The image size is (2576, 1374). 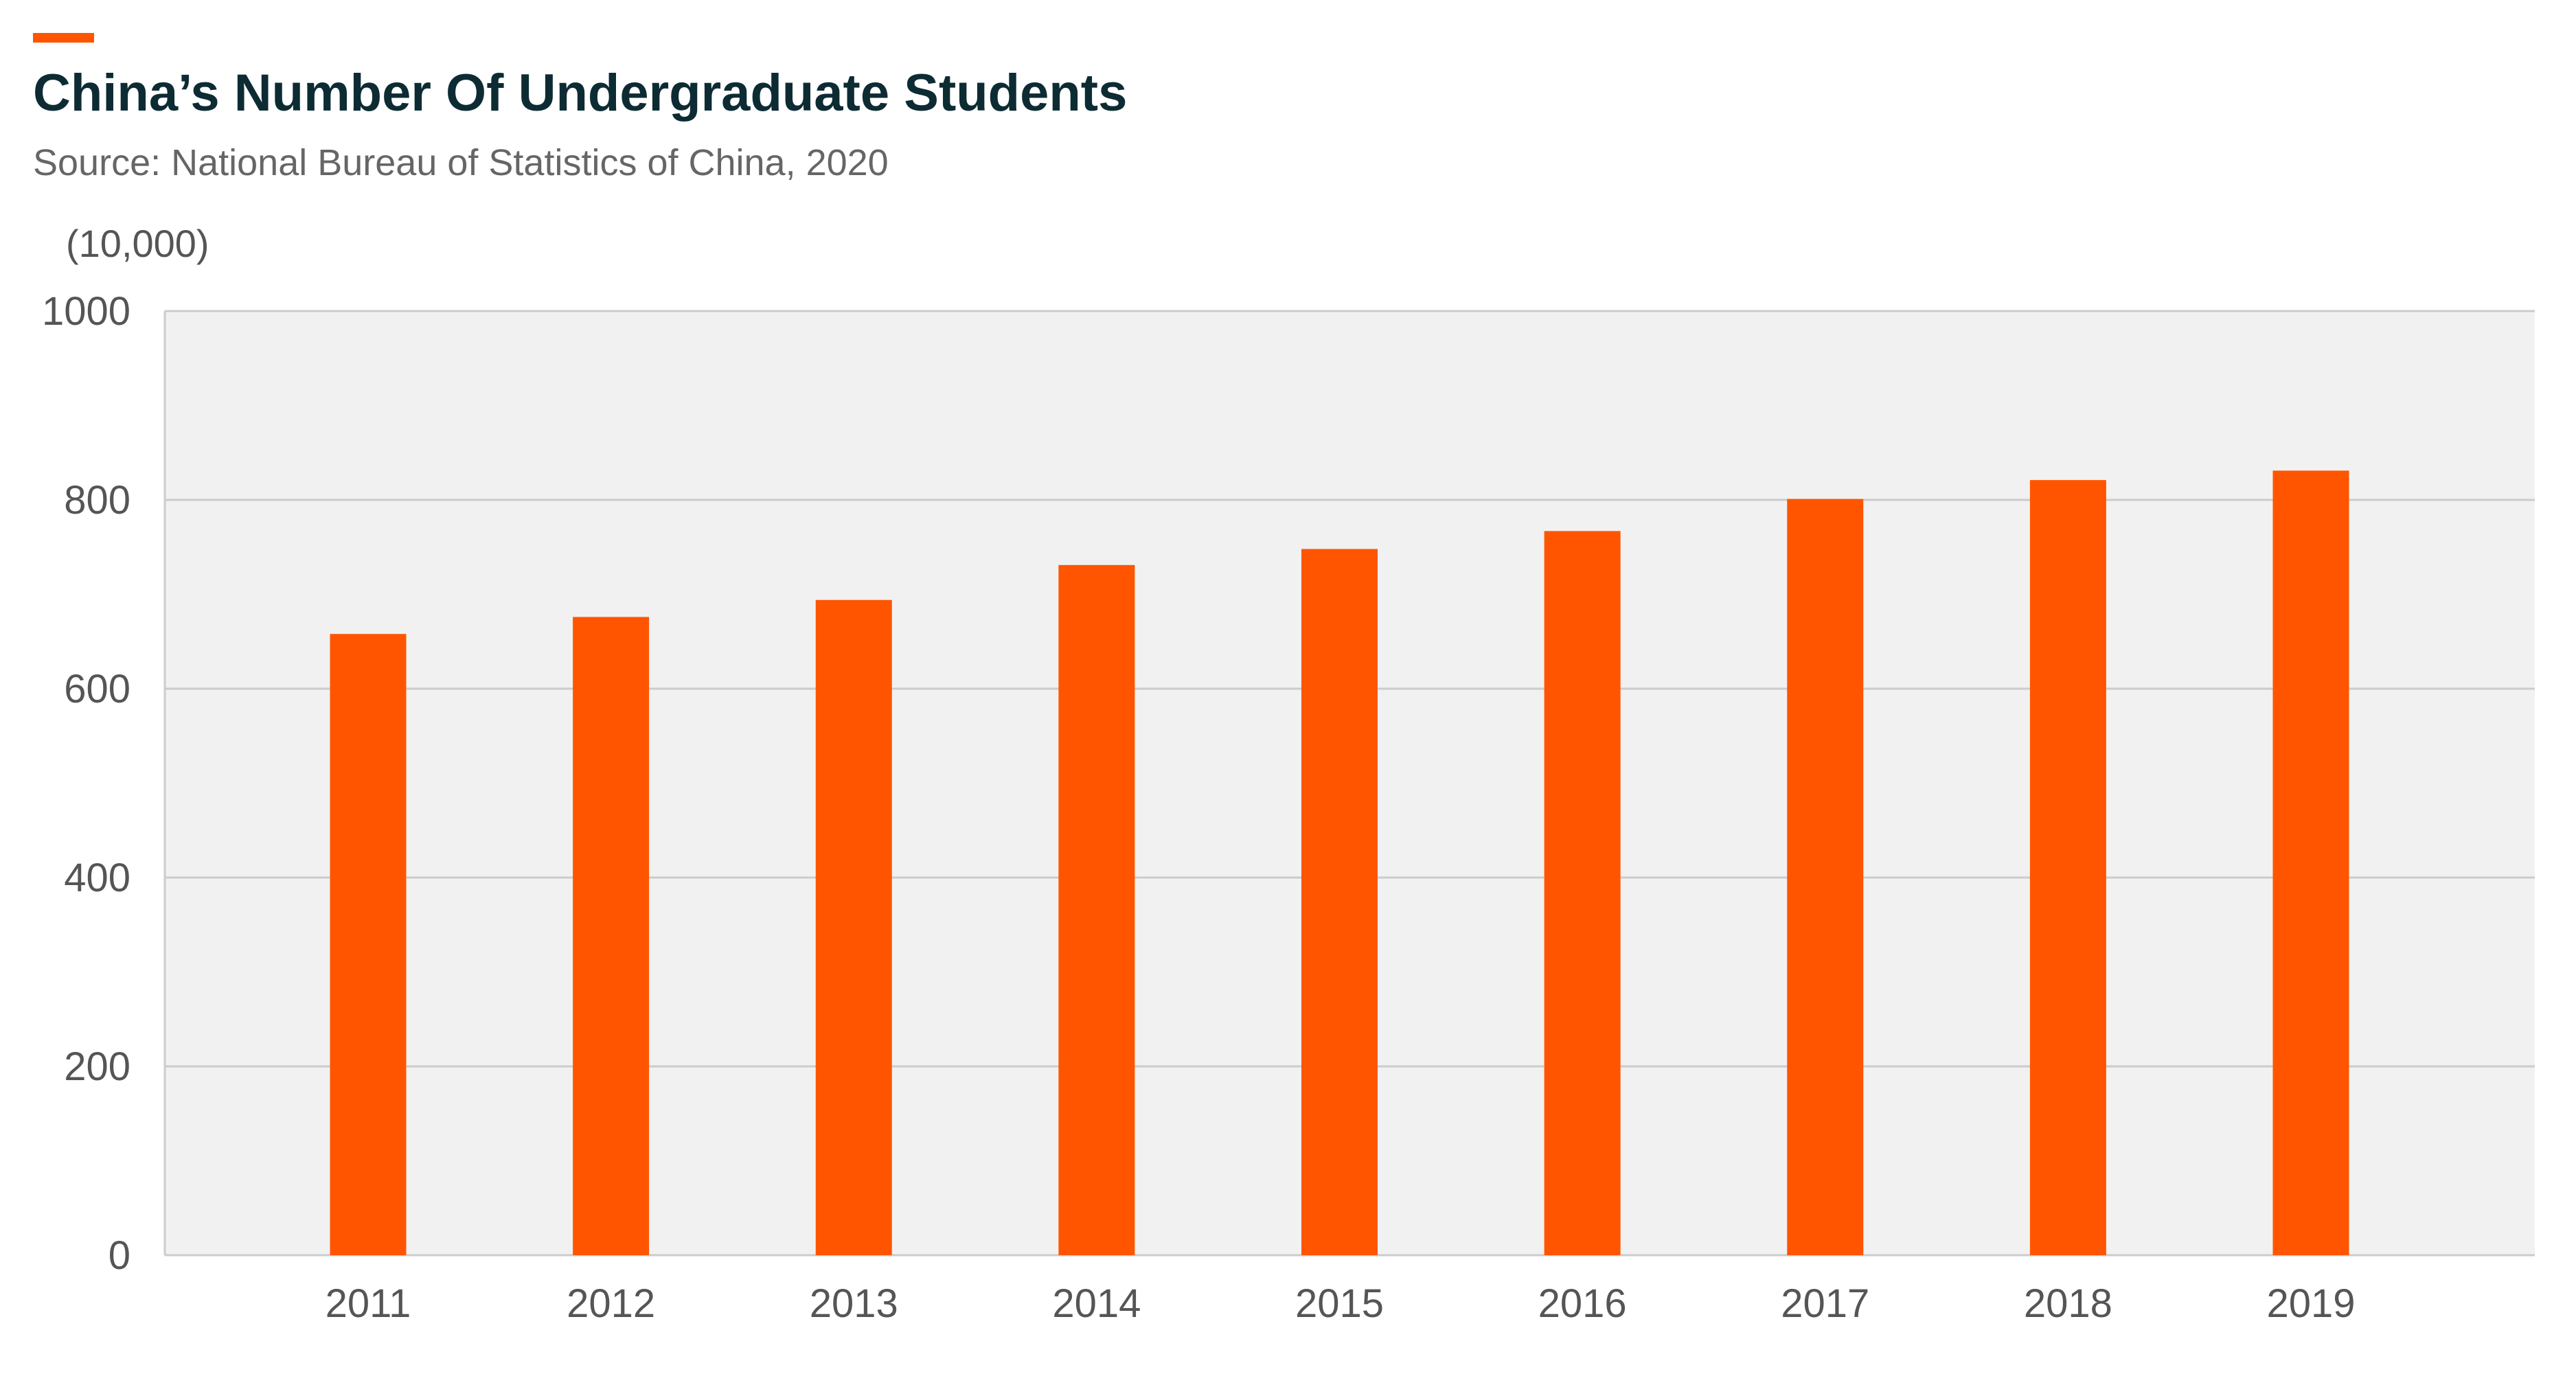 What do you see at coordinates (1582, 893) in the screenshot?
I see `bar-2016` at bounding box center [1582, 893].